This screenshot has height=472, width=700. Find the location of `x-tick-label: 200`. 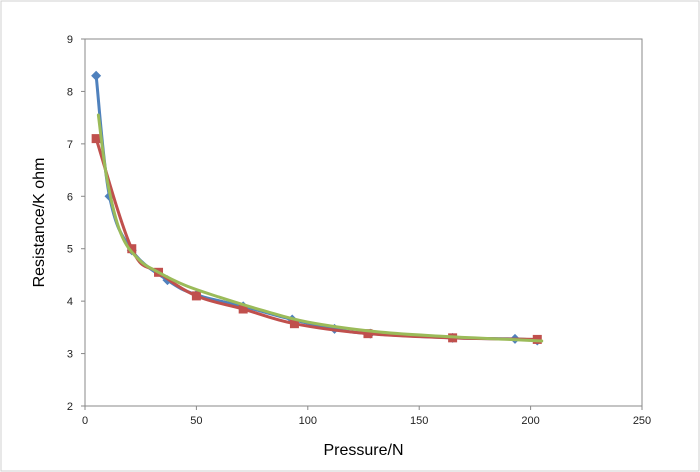

x-tick-label: 200 is located at coordinates (530, 421).